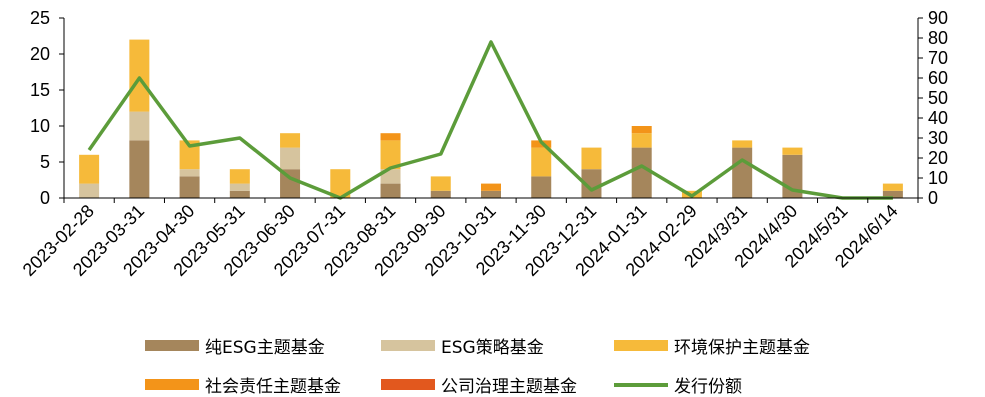 Image resolution: width=985 pixels, height=397 pixels. What do you see at coordinates (40, 18) in the screenshot?
I see `y-left-tick-label-5: 25` at bounding box center [40, 18].